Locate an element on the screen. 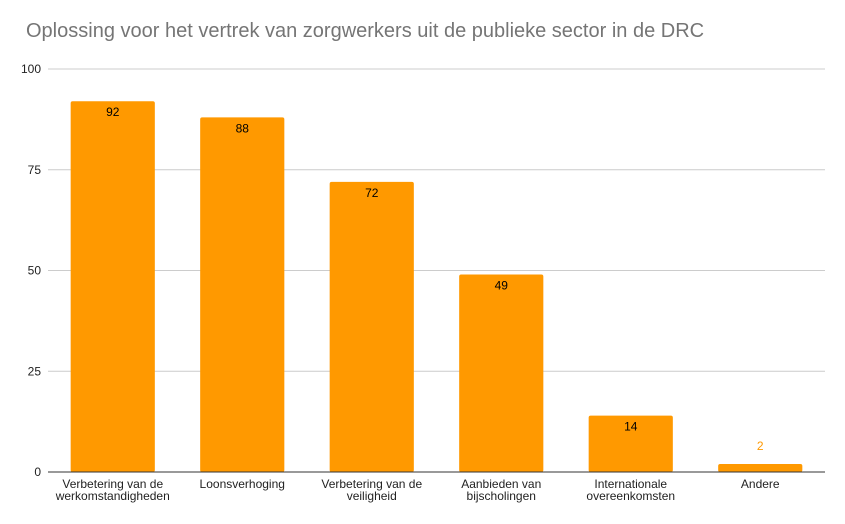  x-tick-label-line: Andere is located at coordinates (760, 484).